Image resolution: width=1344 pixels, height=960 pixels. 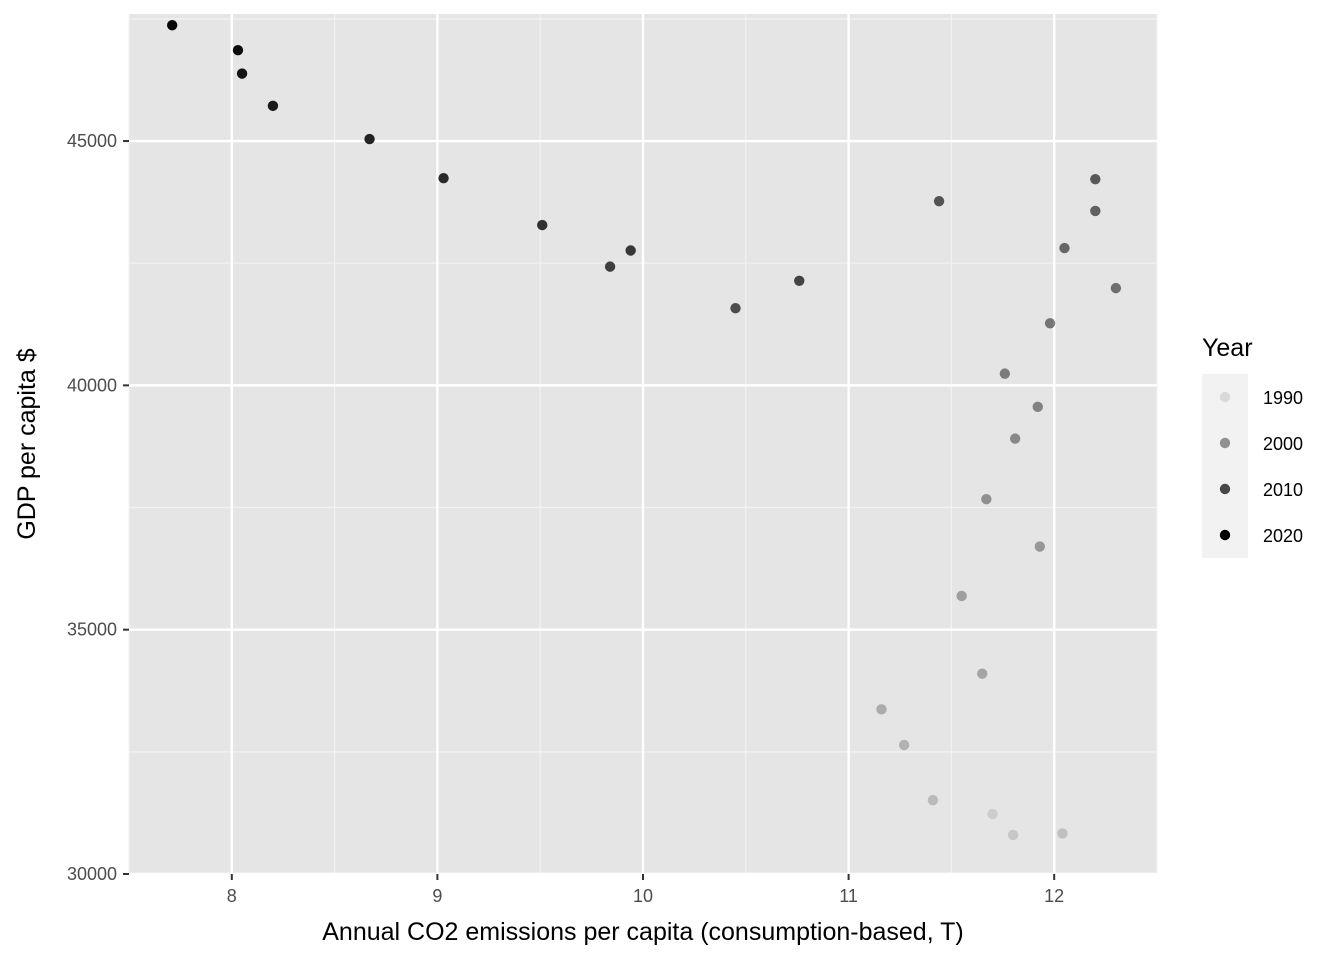 What do you see at coordinates (232, 896) in the screenshot?
I see `x-tick-label: 8` at bounding box center [232, 896].